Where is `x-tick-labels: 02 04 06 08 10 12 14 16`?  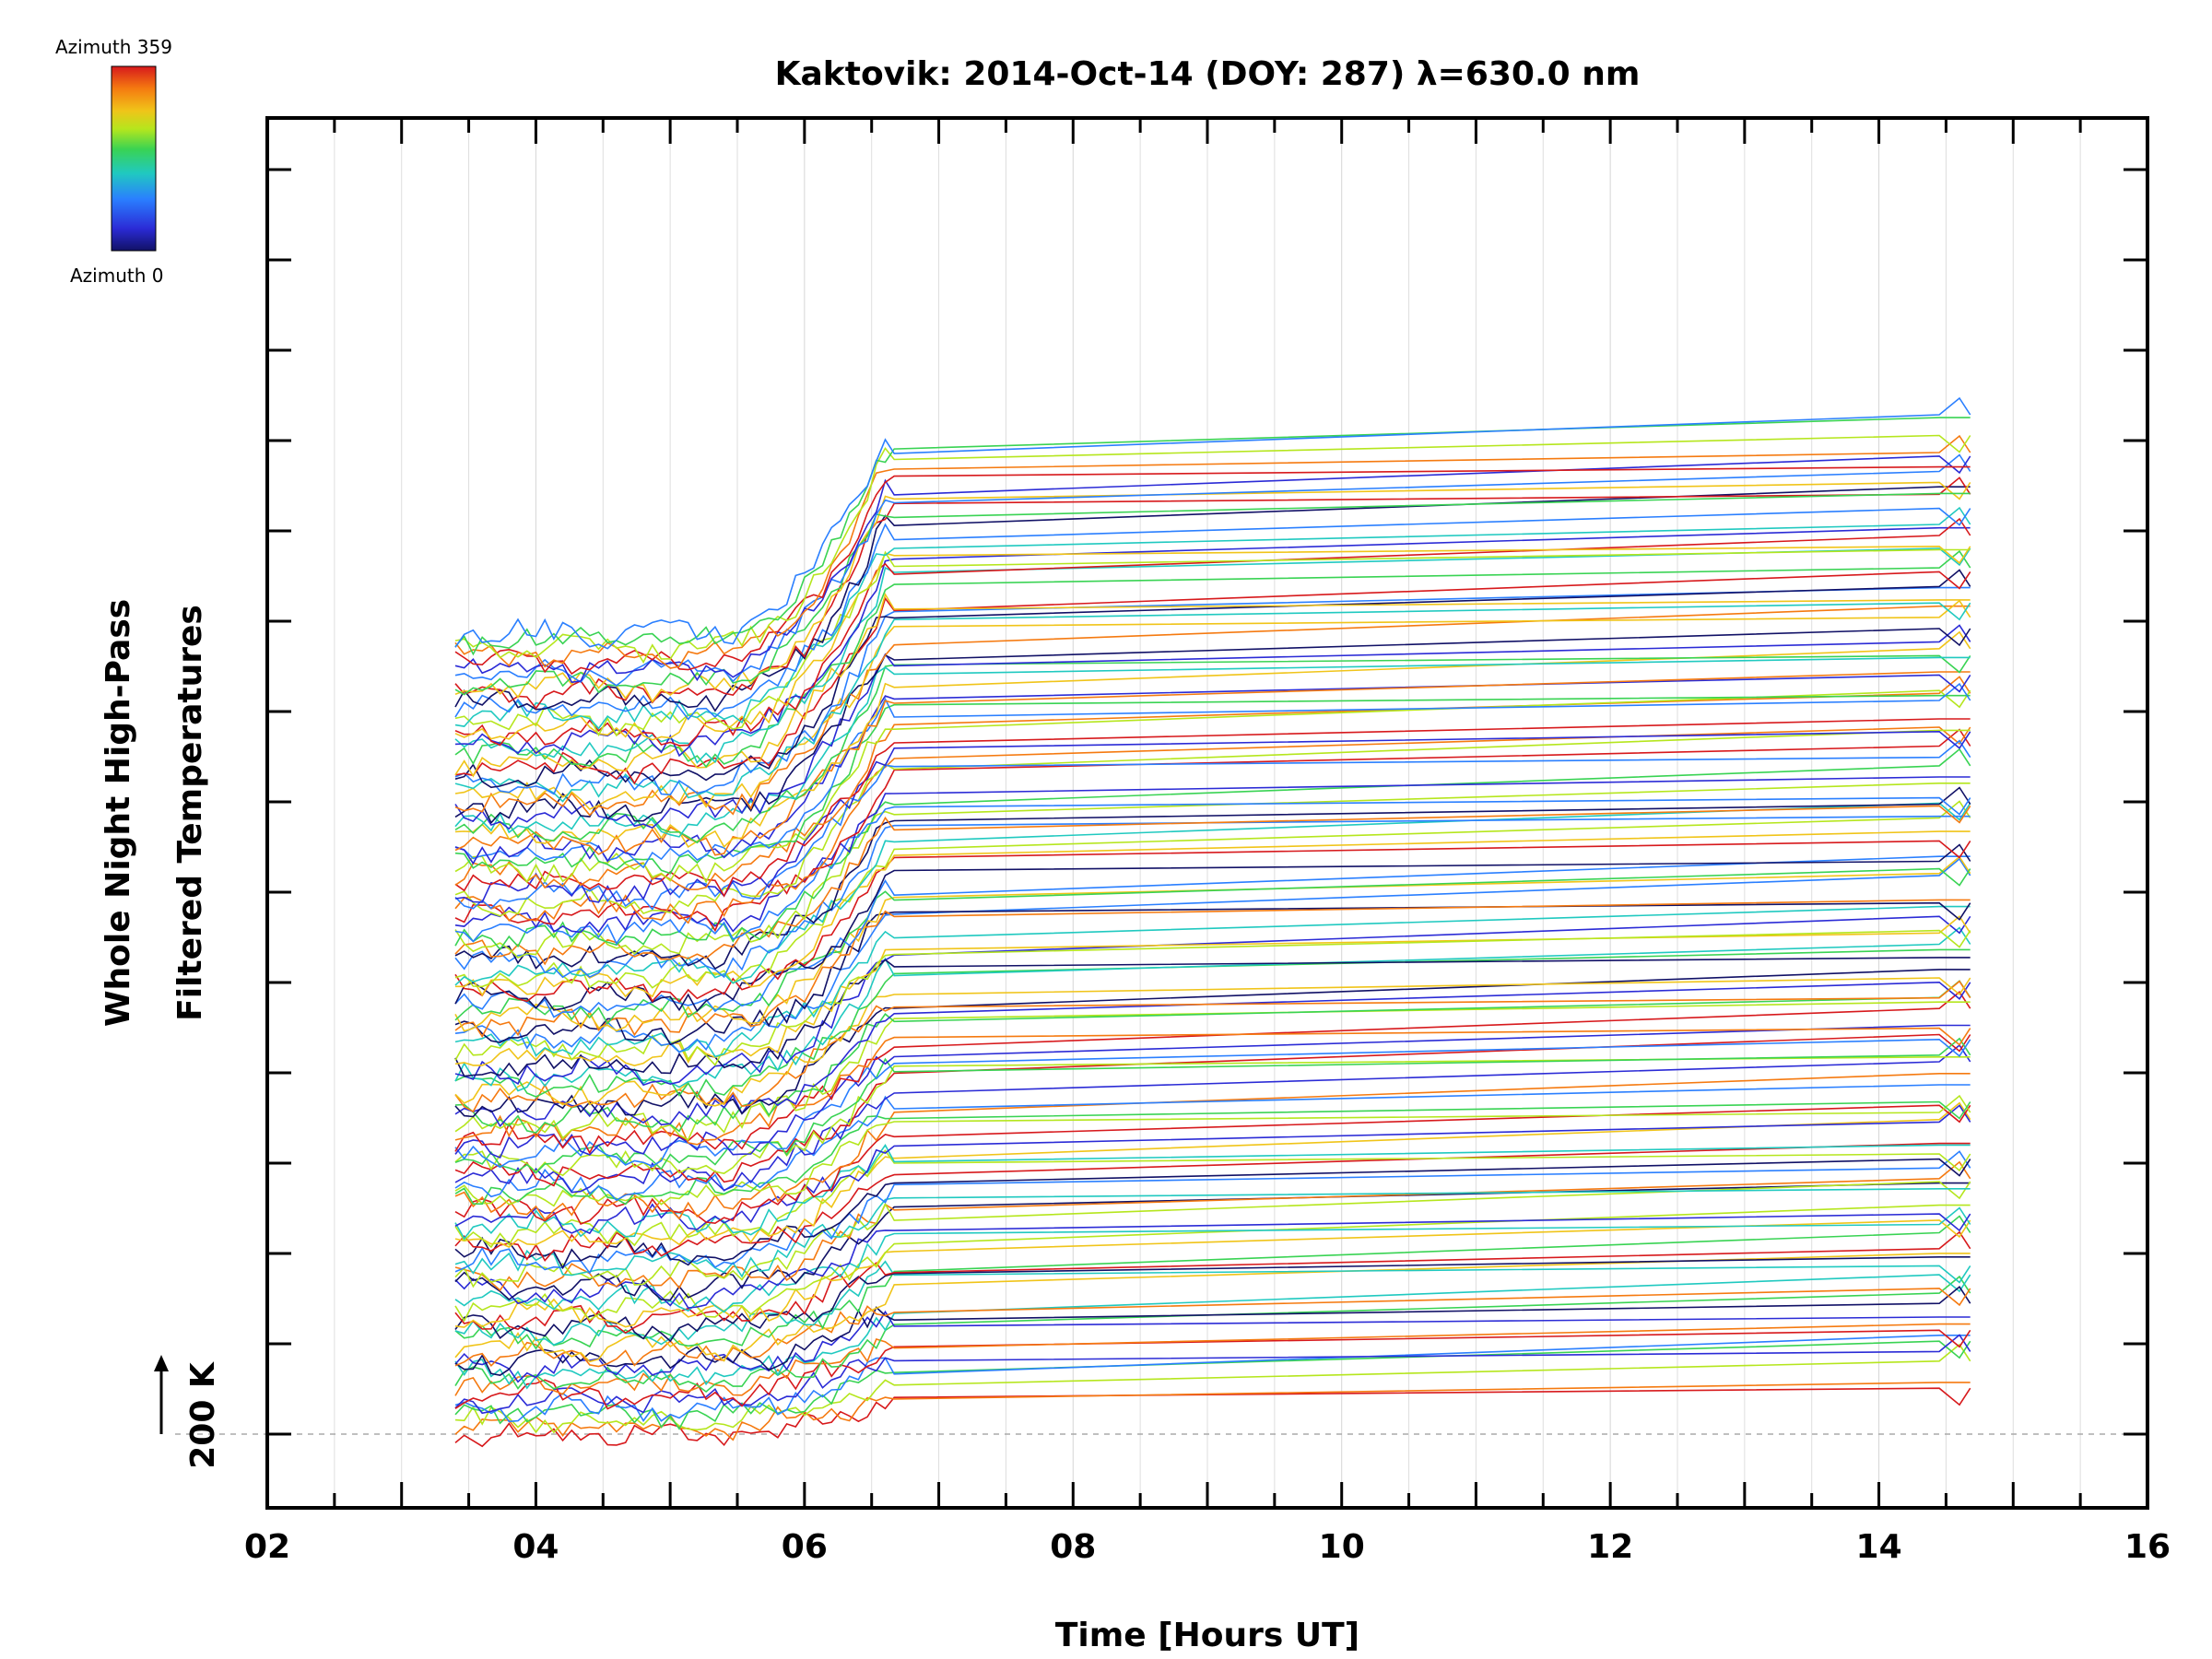 x-tick-labels: 02 04 06 08 10 12 14 16 is located at coordinates (1207, 1547).